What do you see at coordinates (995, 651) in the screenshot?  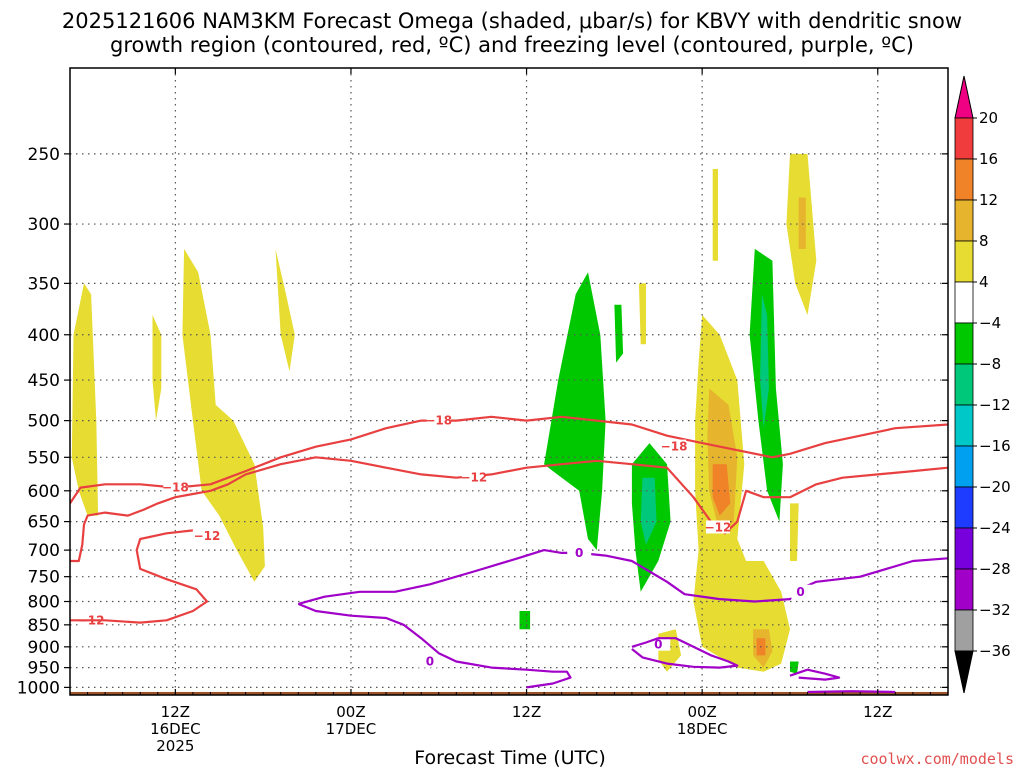 I see `colorbar-tick-label: −36` at bounding box center [995, 651].